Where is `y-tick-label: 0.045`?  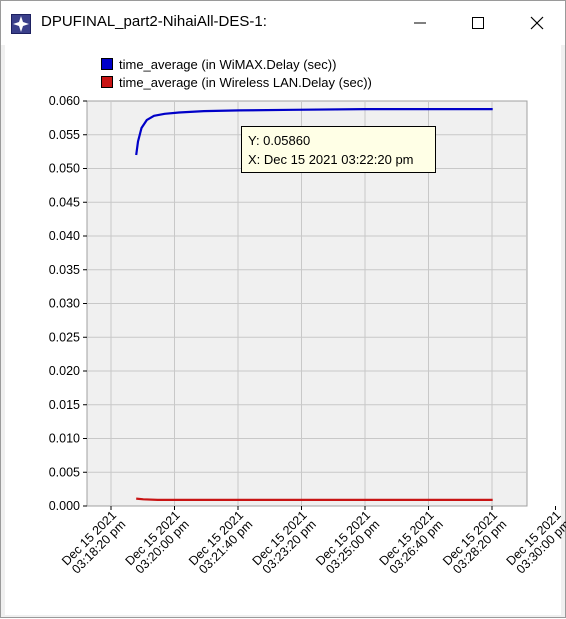
y-tick-label: 0.045 is located at coordinates (64, 202).